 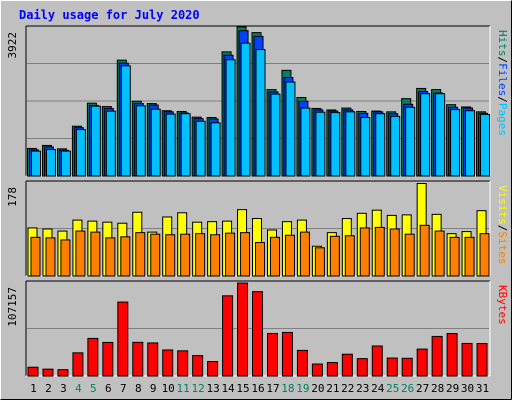 I want to click on x-tick-label: 24, so click(x=378, y=388).